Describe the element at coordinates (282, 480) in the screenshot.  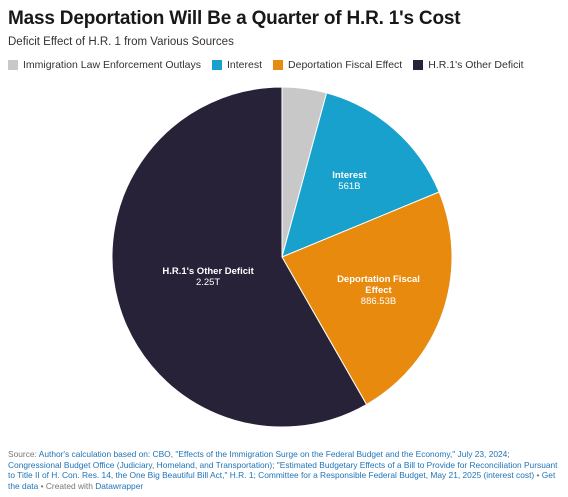
I see `get-data-link: Get the data` at that location.